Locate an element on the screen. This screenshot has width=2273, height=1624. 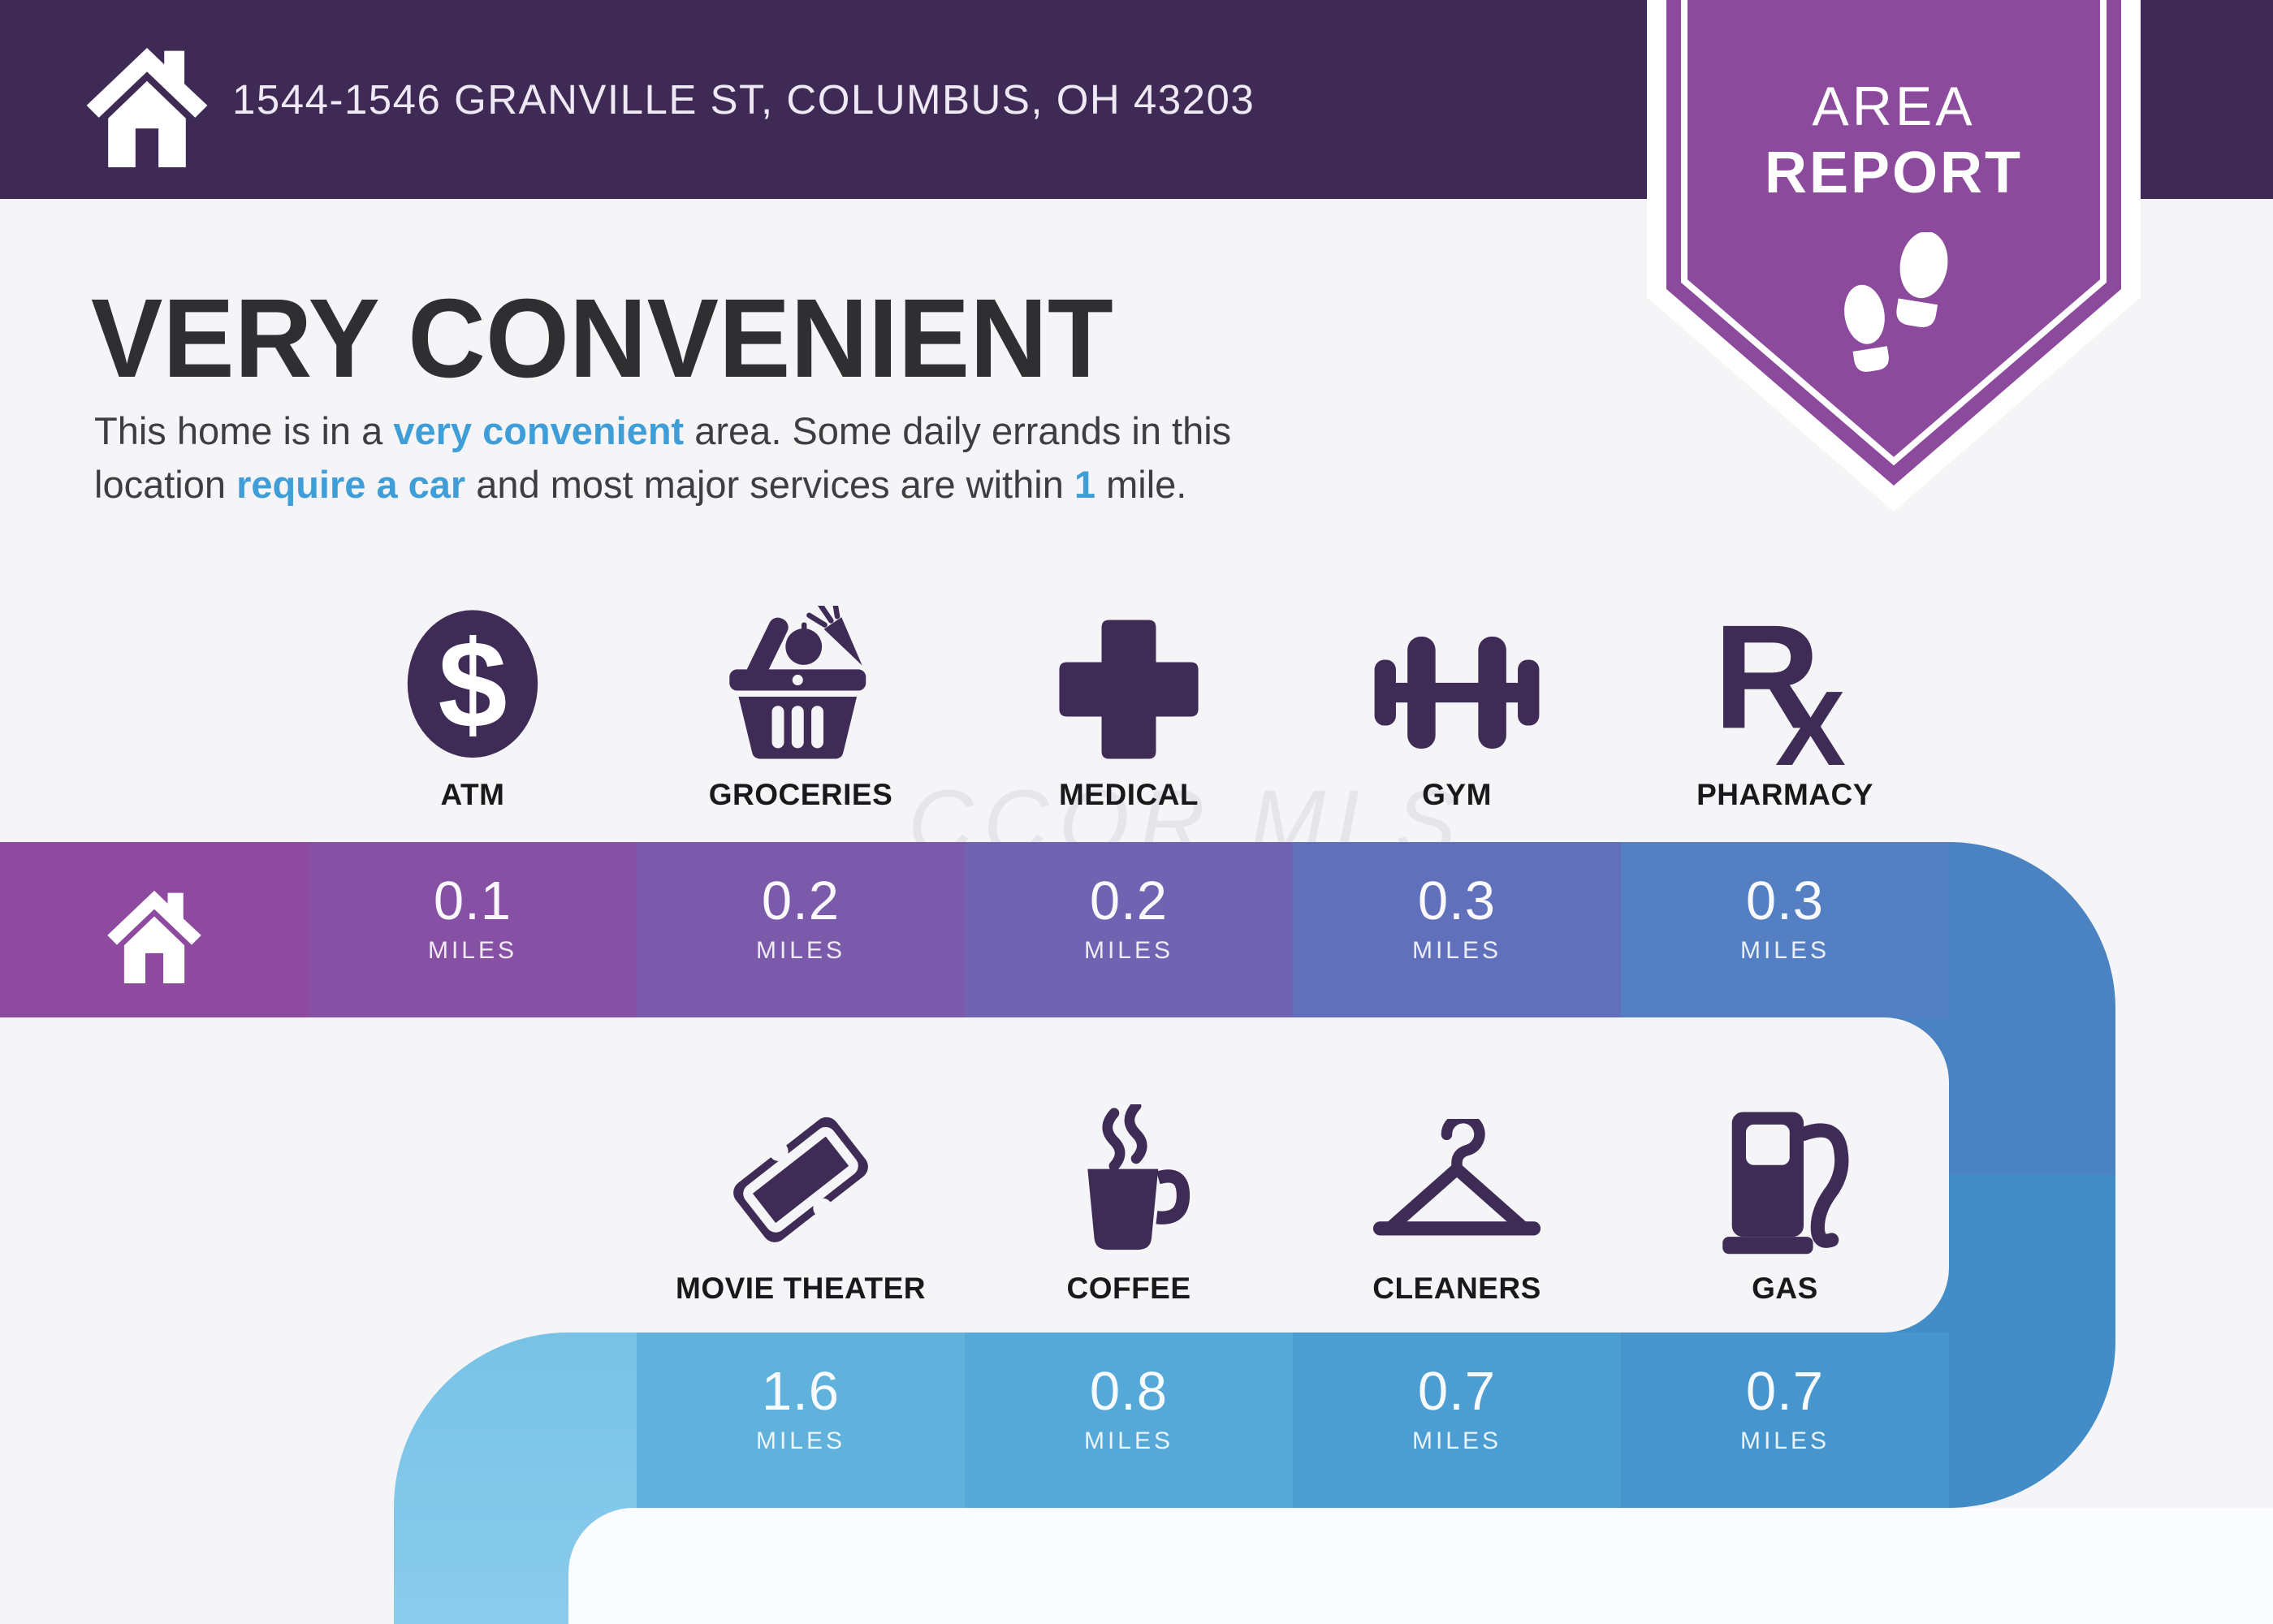
area-report-badge is located at coordinates (1894, 256).